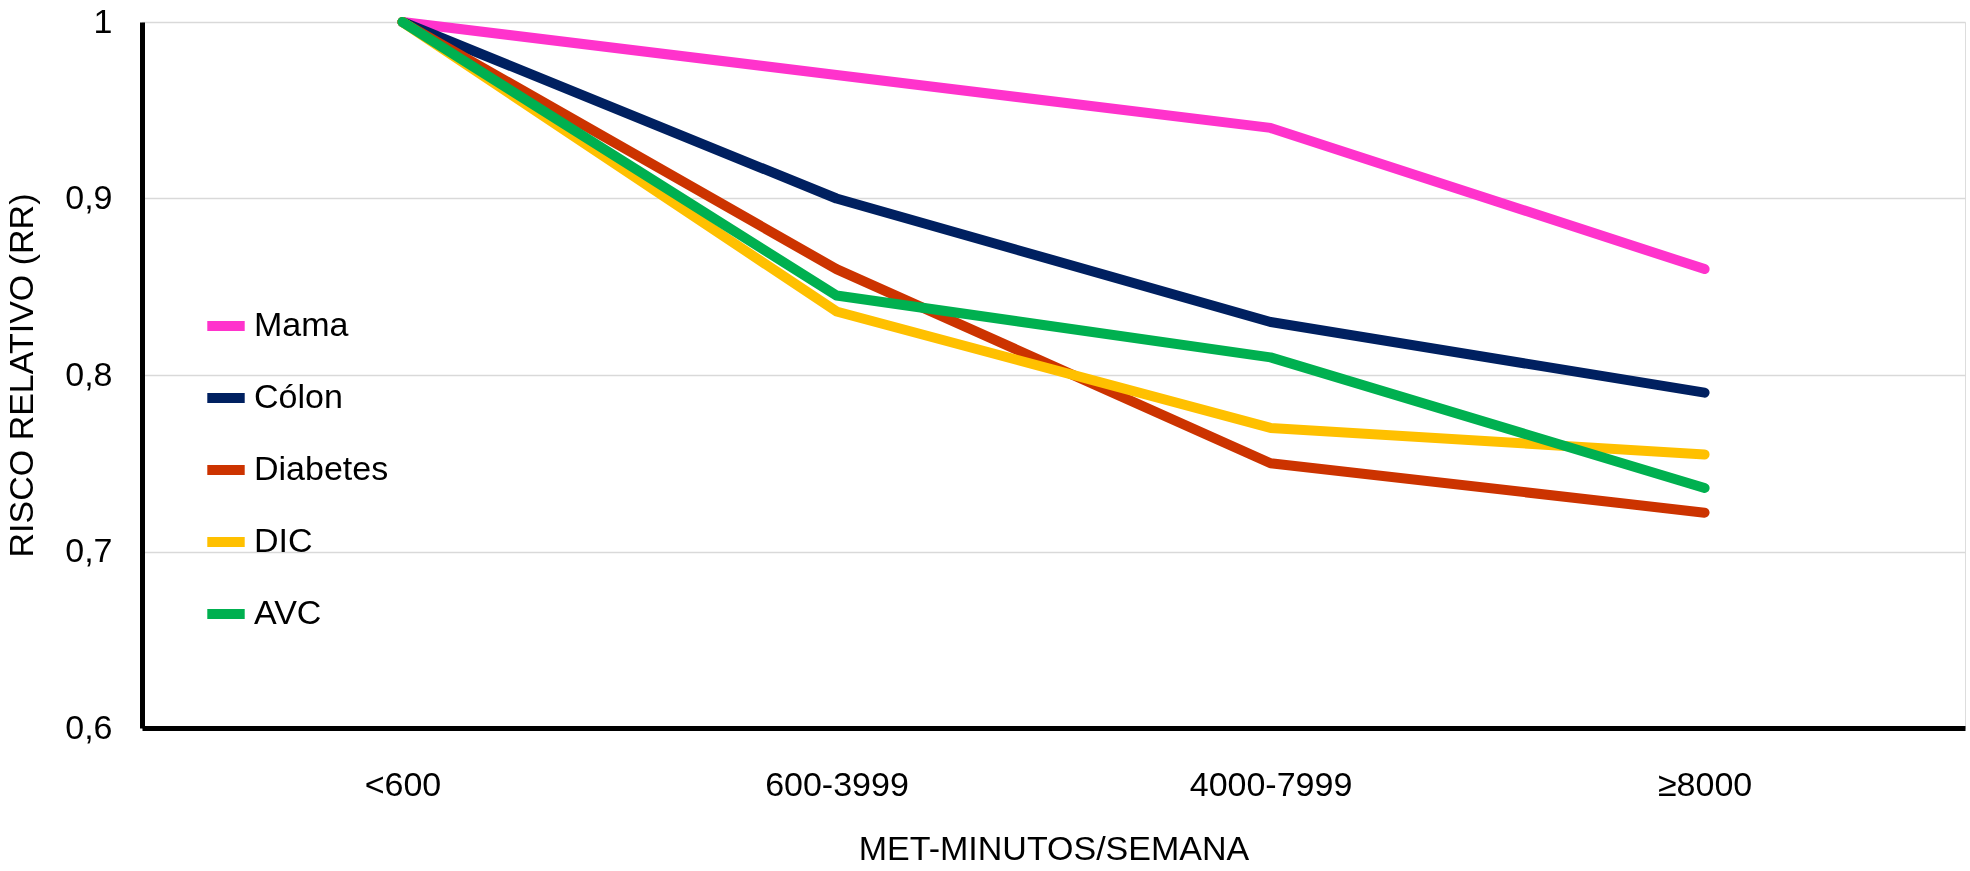 Image resolution: width=1970 pixels, height=871 pixels. Describe the element at coordinates (21, 375) in the screenshot. I see `y-axis-title: RISCO RELATIVO (RR)` at that location.